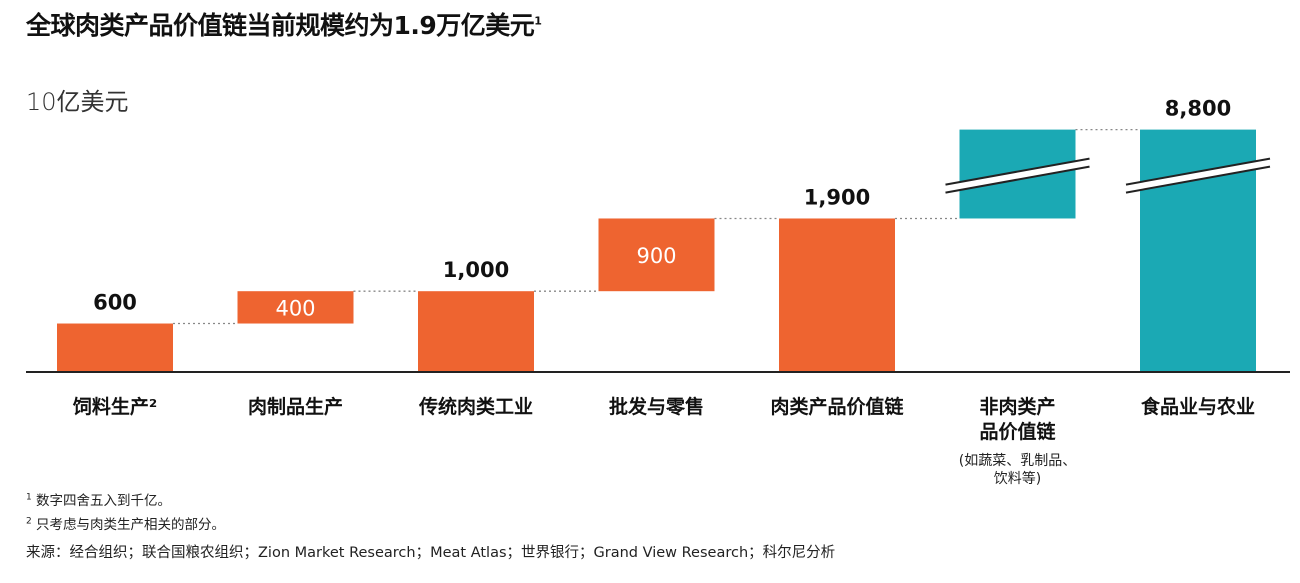 Image resolution: width=1300 pixels, height=583 pixels. What do you see at coordinates (1017, 406) in the screenshot?
I see `category-label-5-0: 非肉类产` at bounding box center [1017, 406].